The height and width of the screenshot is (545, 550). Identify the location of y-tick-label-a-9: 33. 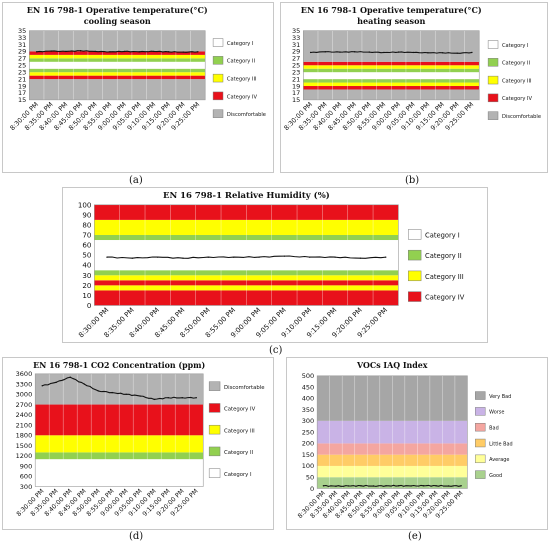
(22, 38).